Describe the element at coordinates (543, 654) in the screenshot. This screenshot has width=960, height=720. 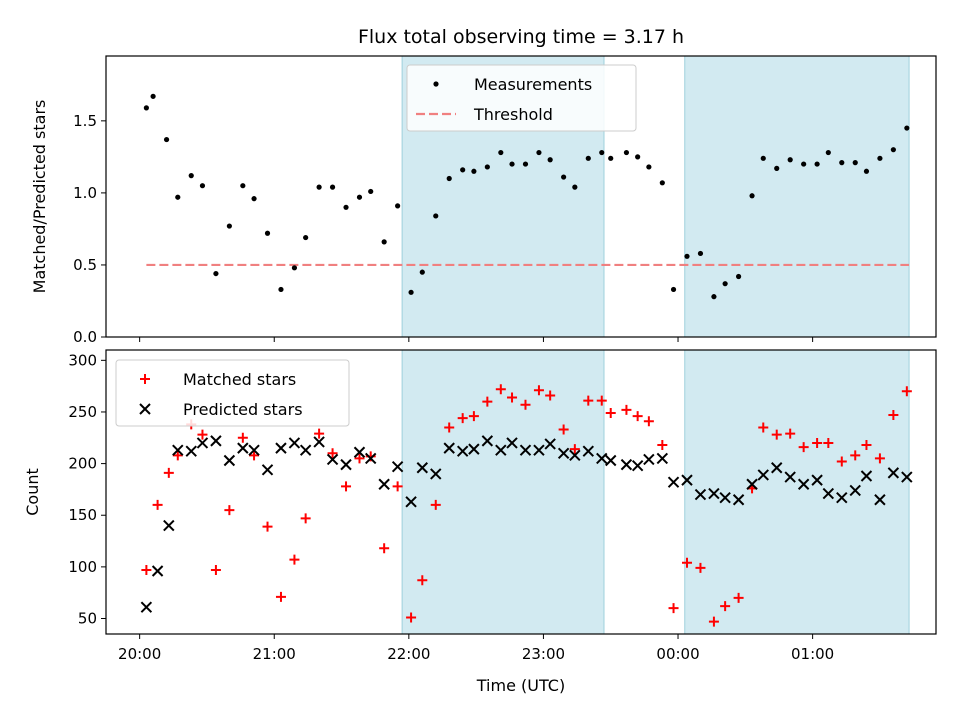
I see `x-tick-label-3: 23:00` at that location.